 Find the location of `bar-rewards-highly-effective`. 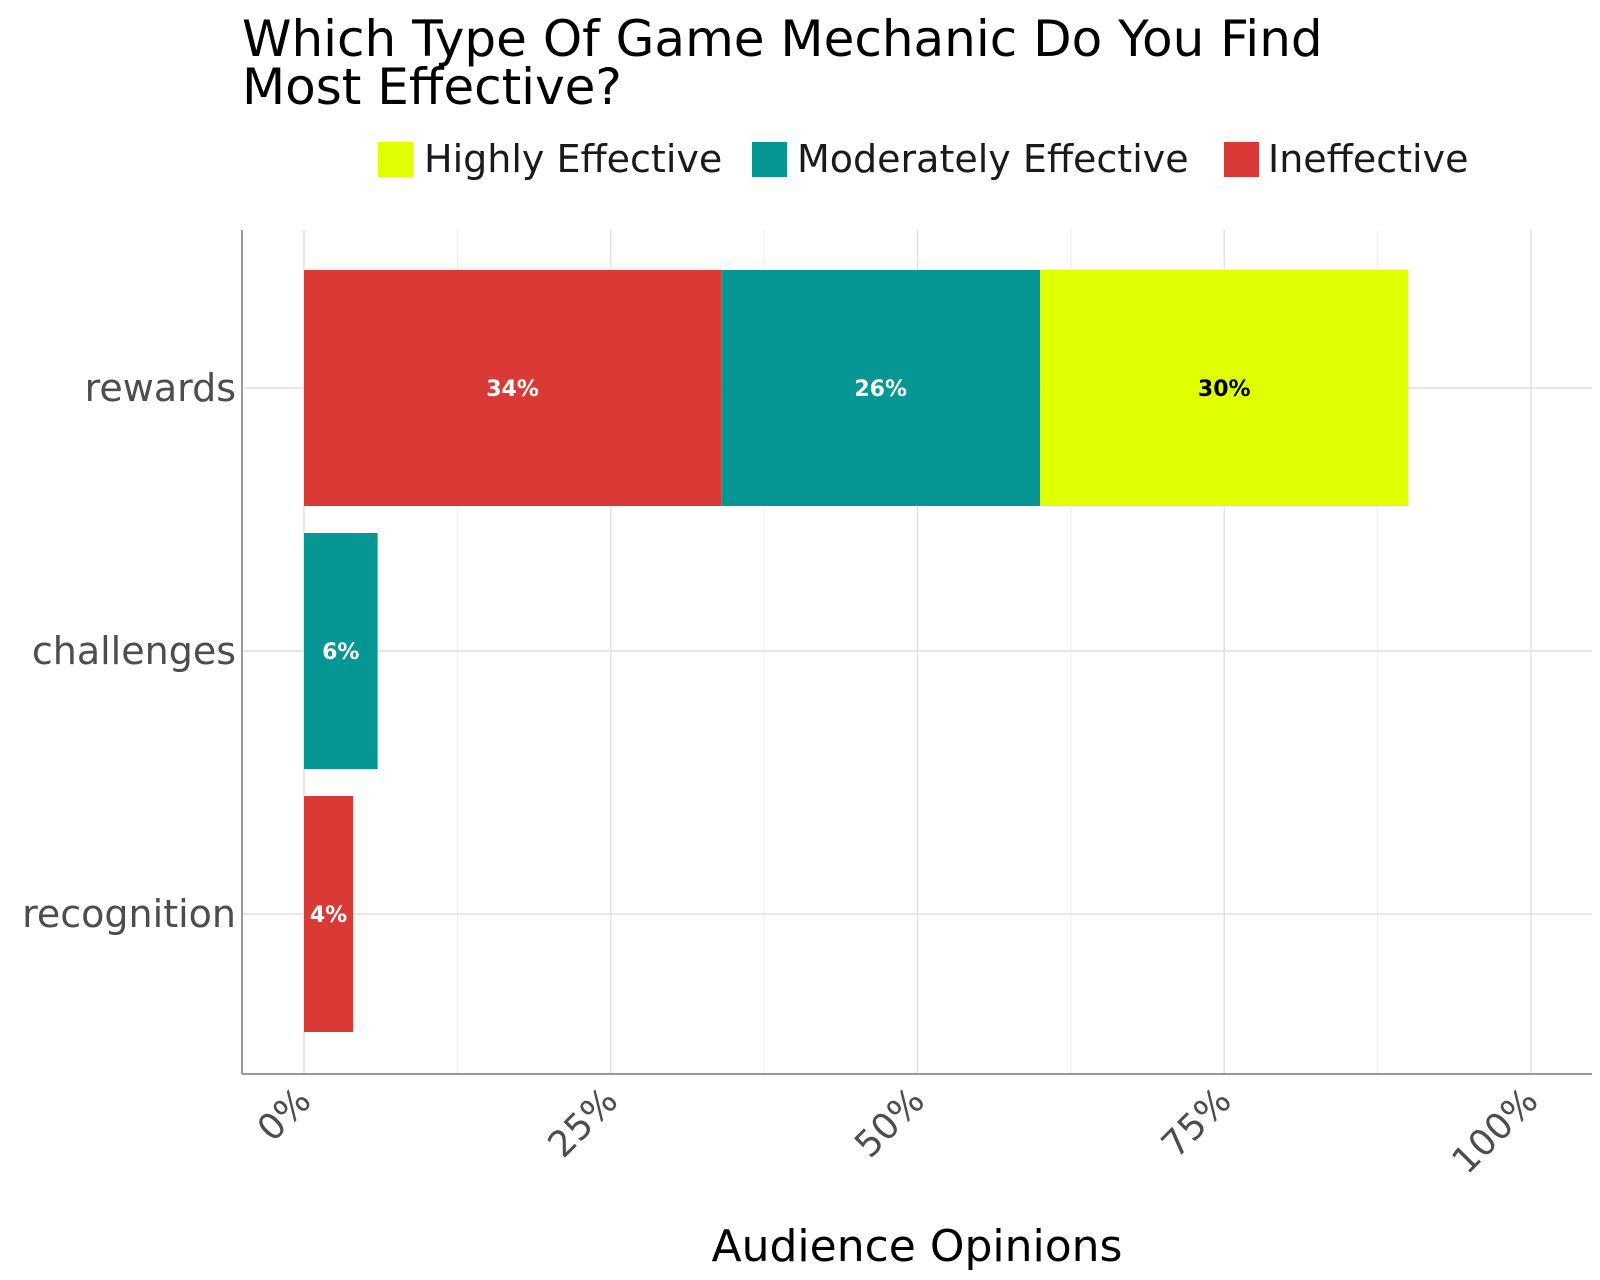

bar-rewards-highly-effective is located at coordinates (1224, 388).